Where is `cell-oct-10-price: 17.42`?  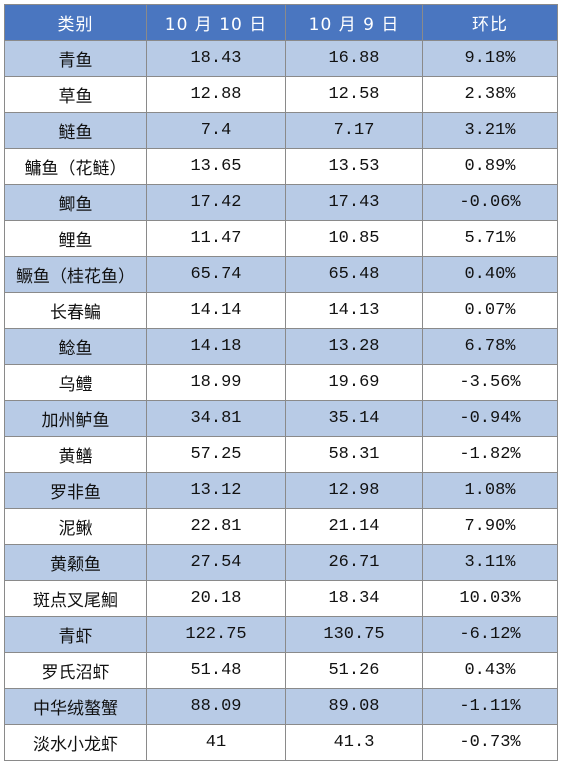
cell-oct-10-price: 17.42 is located at coordinates (216, 202).